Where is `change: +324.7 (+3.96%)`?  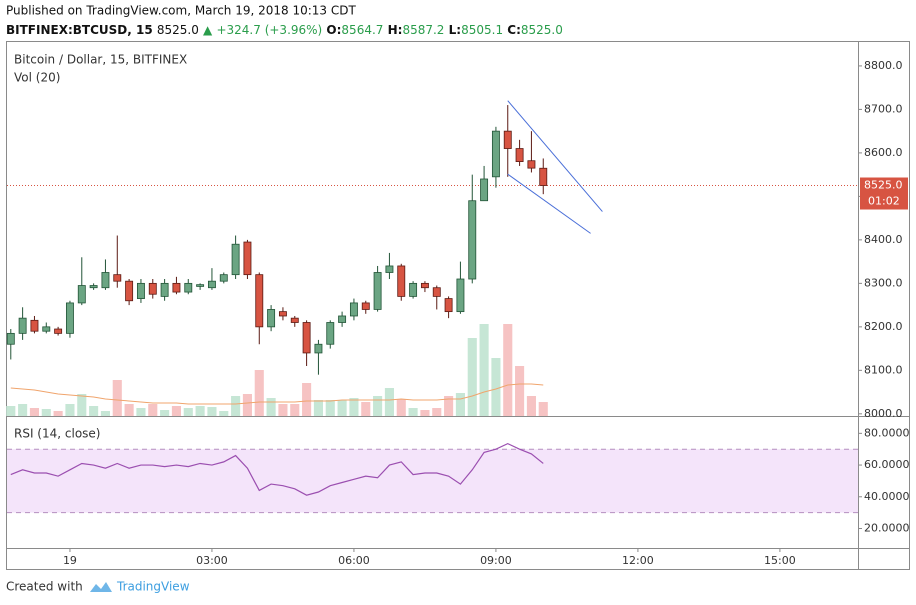 change: +324.7 (+3.96%) is located at coordinates (269, 30).